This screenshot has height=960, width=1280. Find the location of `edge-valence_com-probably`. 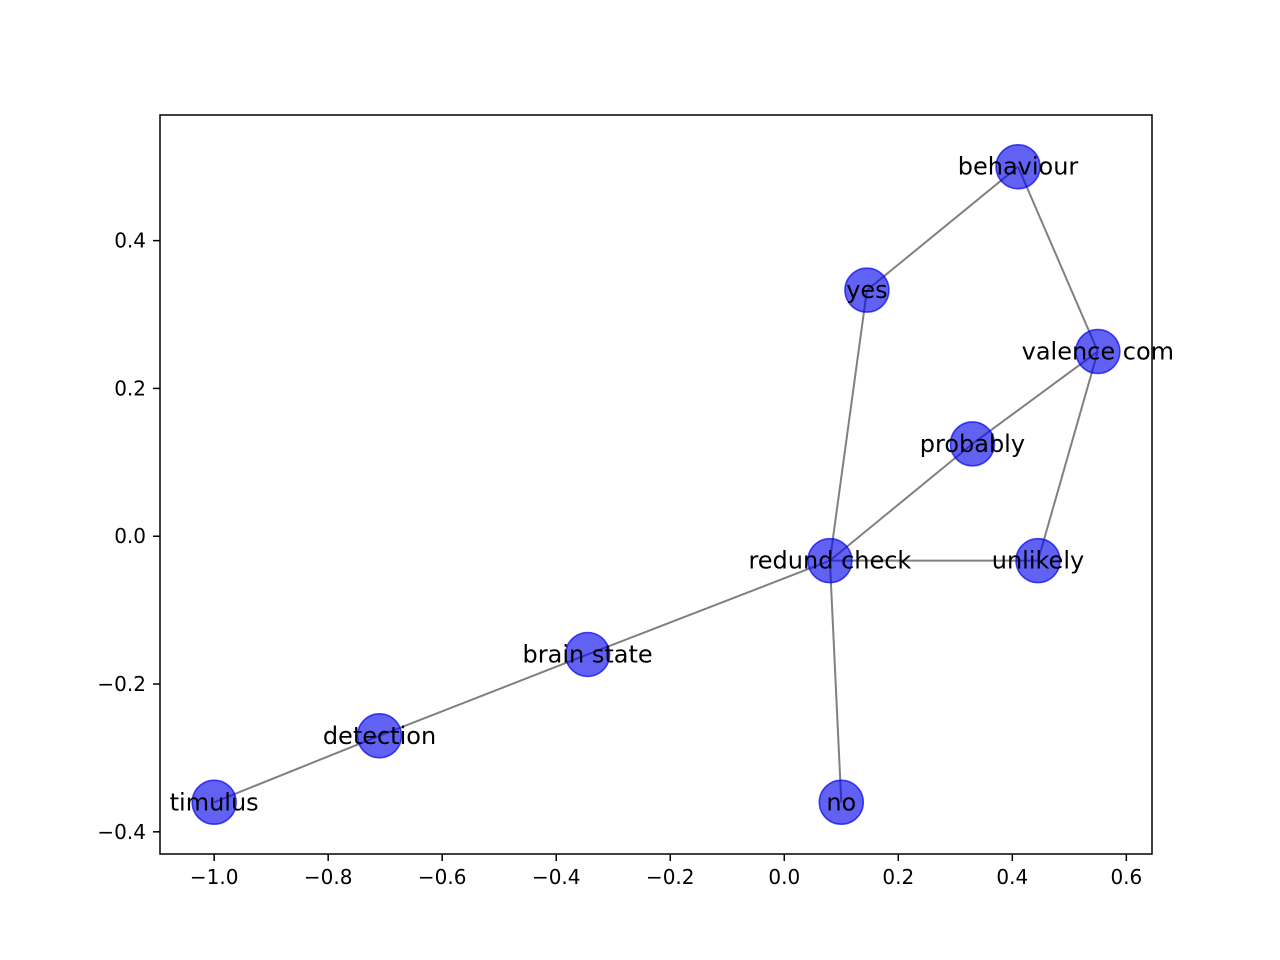

edge-valence_com-probably is located at coordinates (1035, 397).